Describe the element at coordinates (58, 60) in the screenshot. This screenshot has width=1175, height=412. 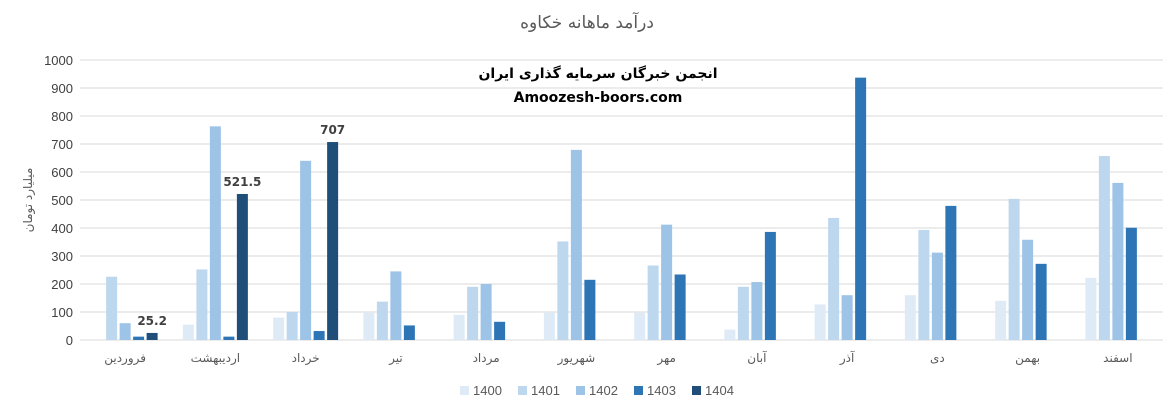
I see `y-tick-label: 1000` at that location.